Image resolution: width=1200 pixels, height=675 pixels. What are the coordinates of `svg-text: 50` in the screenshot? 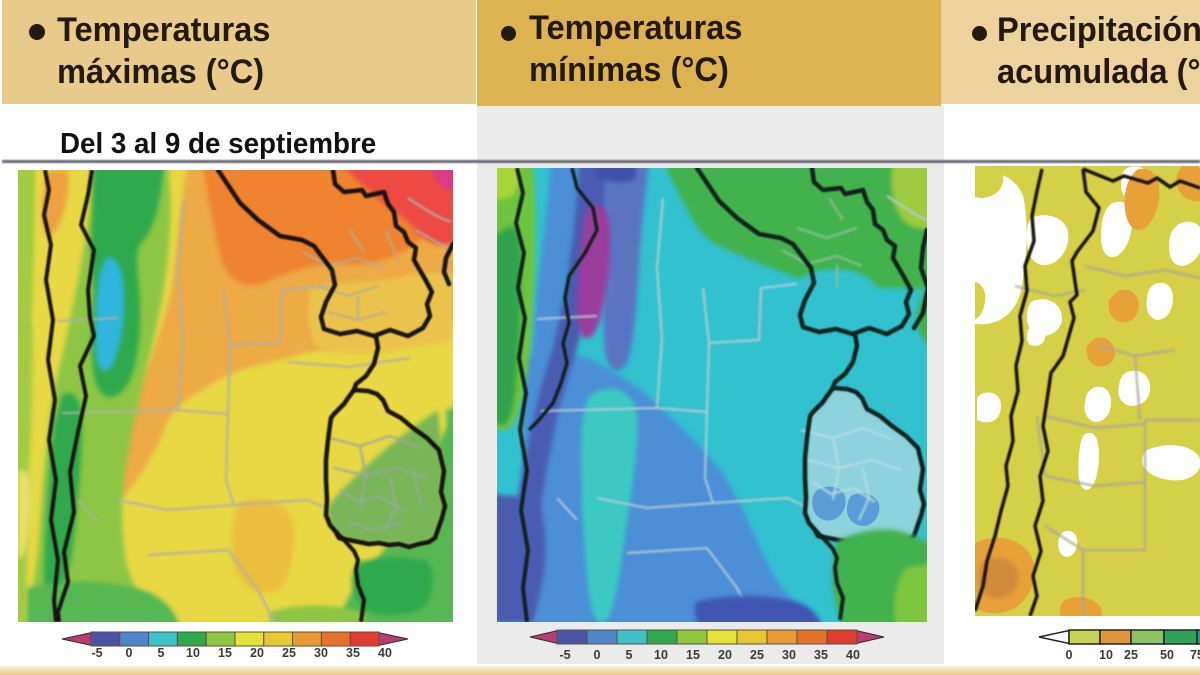 It's located at (1167, 655).